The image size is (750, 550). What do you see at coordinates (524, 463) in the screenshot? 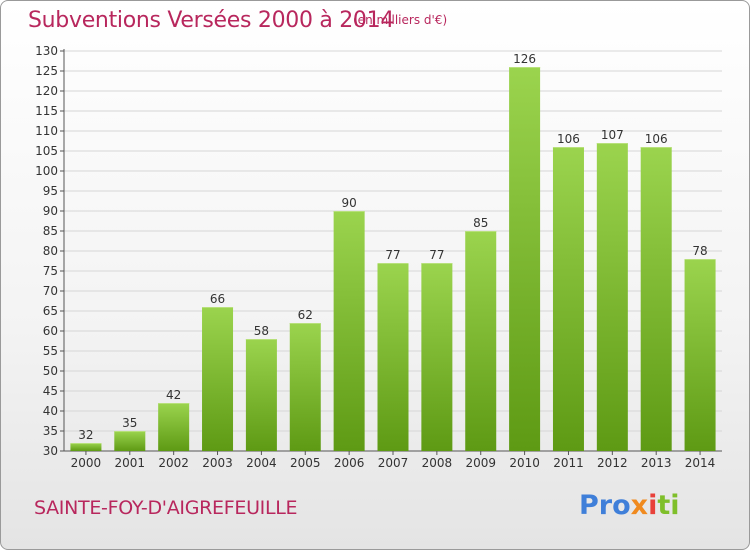
I see `x-tick-label: 2010` at bounding box center [524, 463].